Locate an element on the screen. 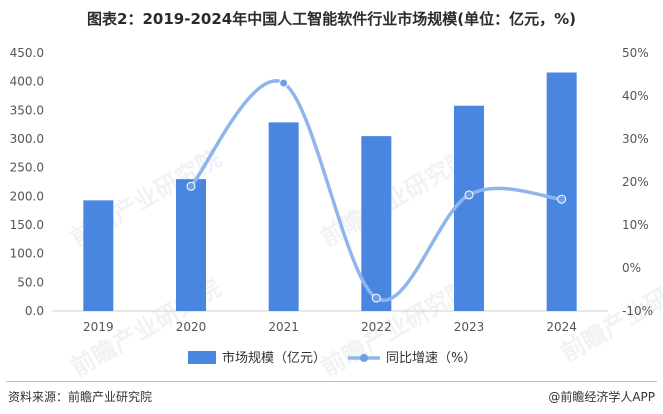 This screenshot has width=663, height=414. source-note: 资料来源：前瞻产业研究院 is located at coordinates (80, 397).